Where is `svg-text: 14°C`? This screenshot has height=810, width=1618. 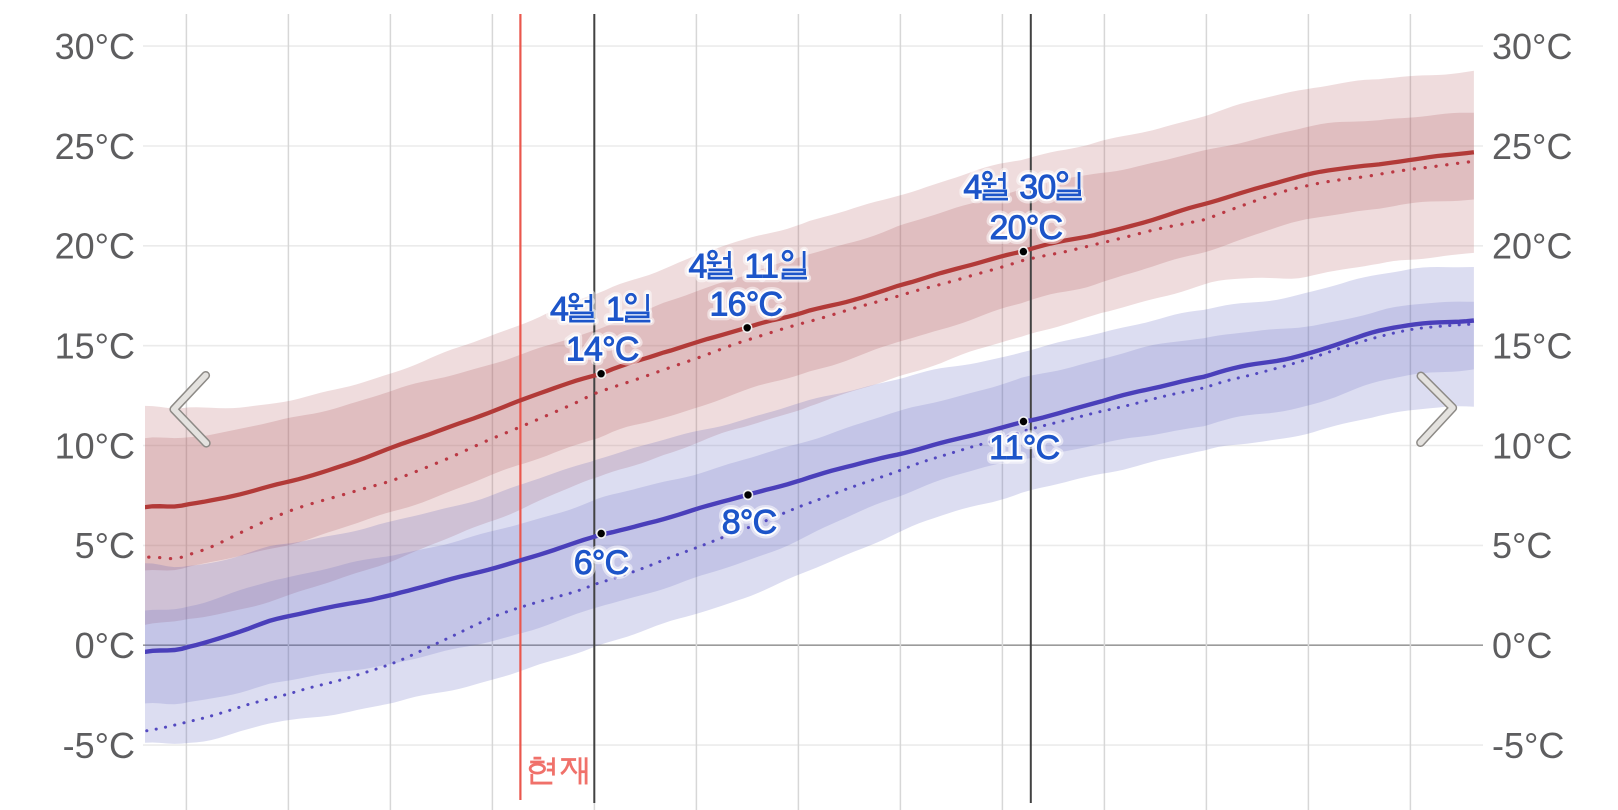 svg-text: 14°C is located at coordinates (602, 350).